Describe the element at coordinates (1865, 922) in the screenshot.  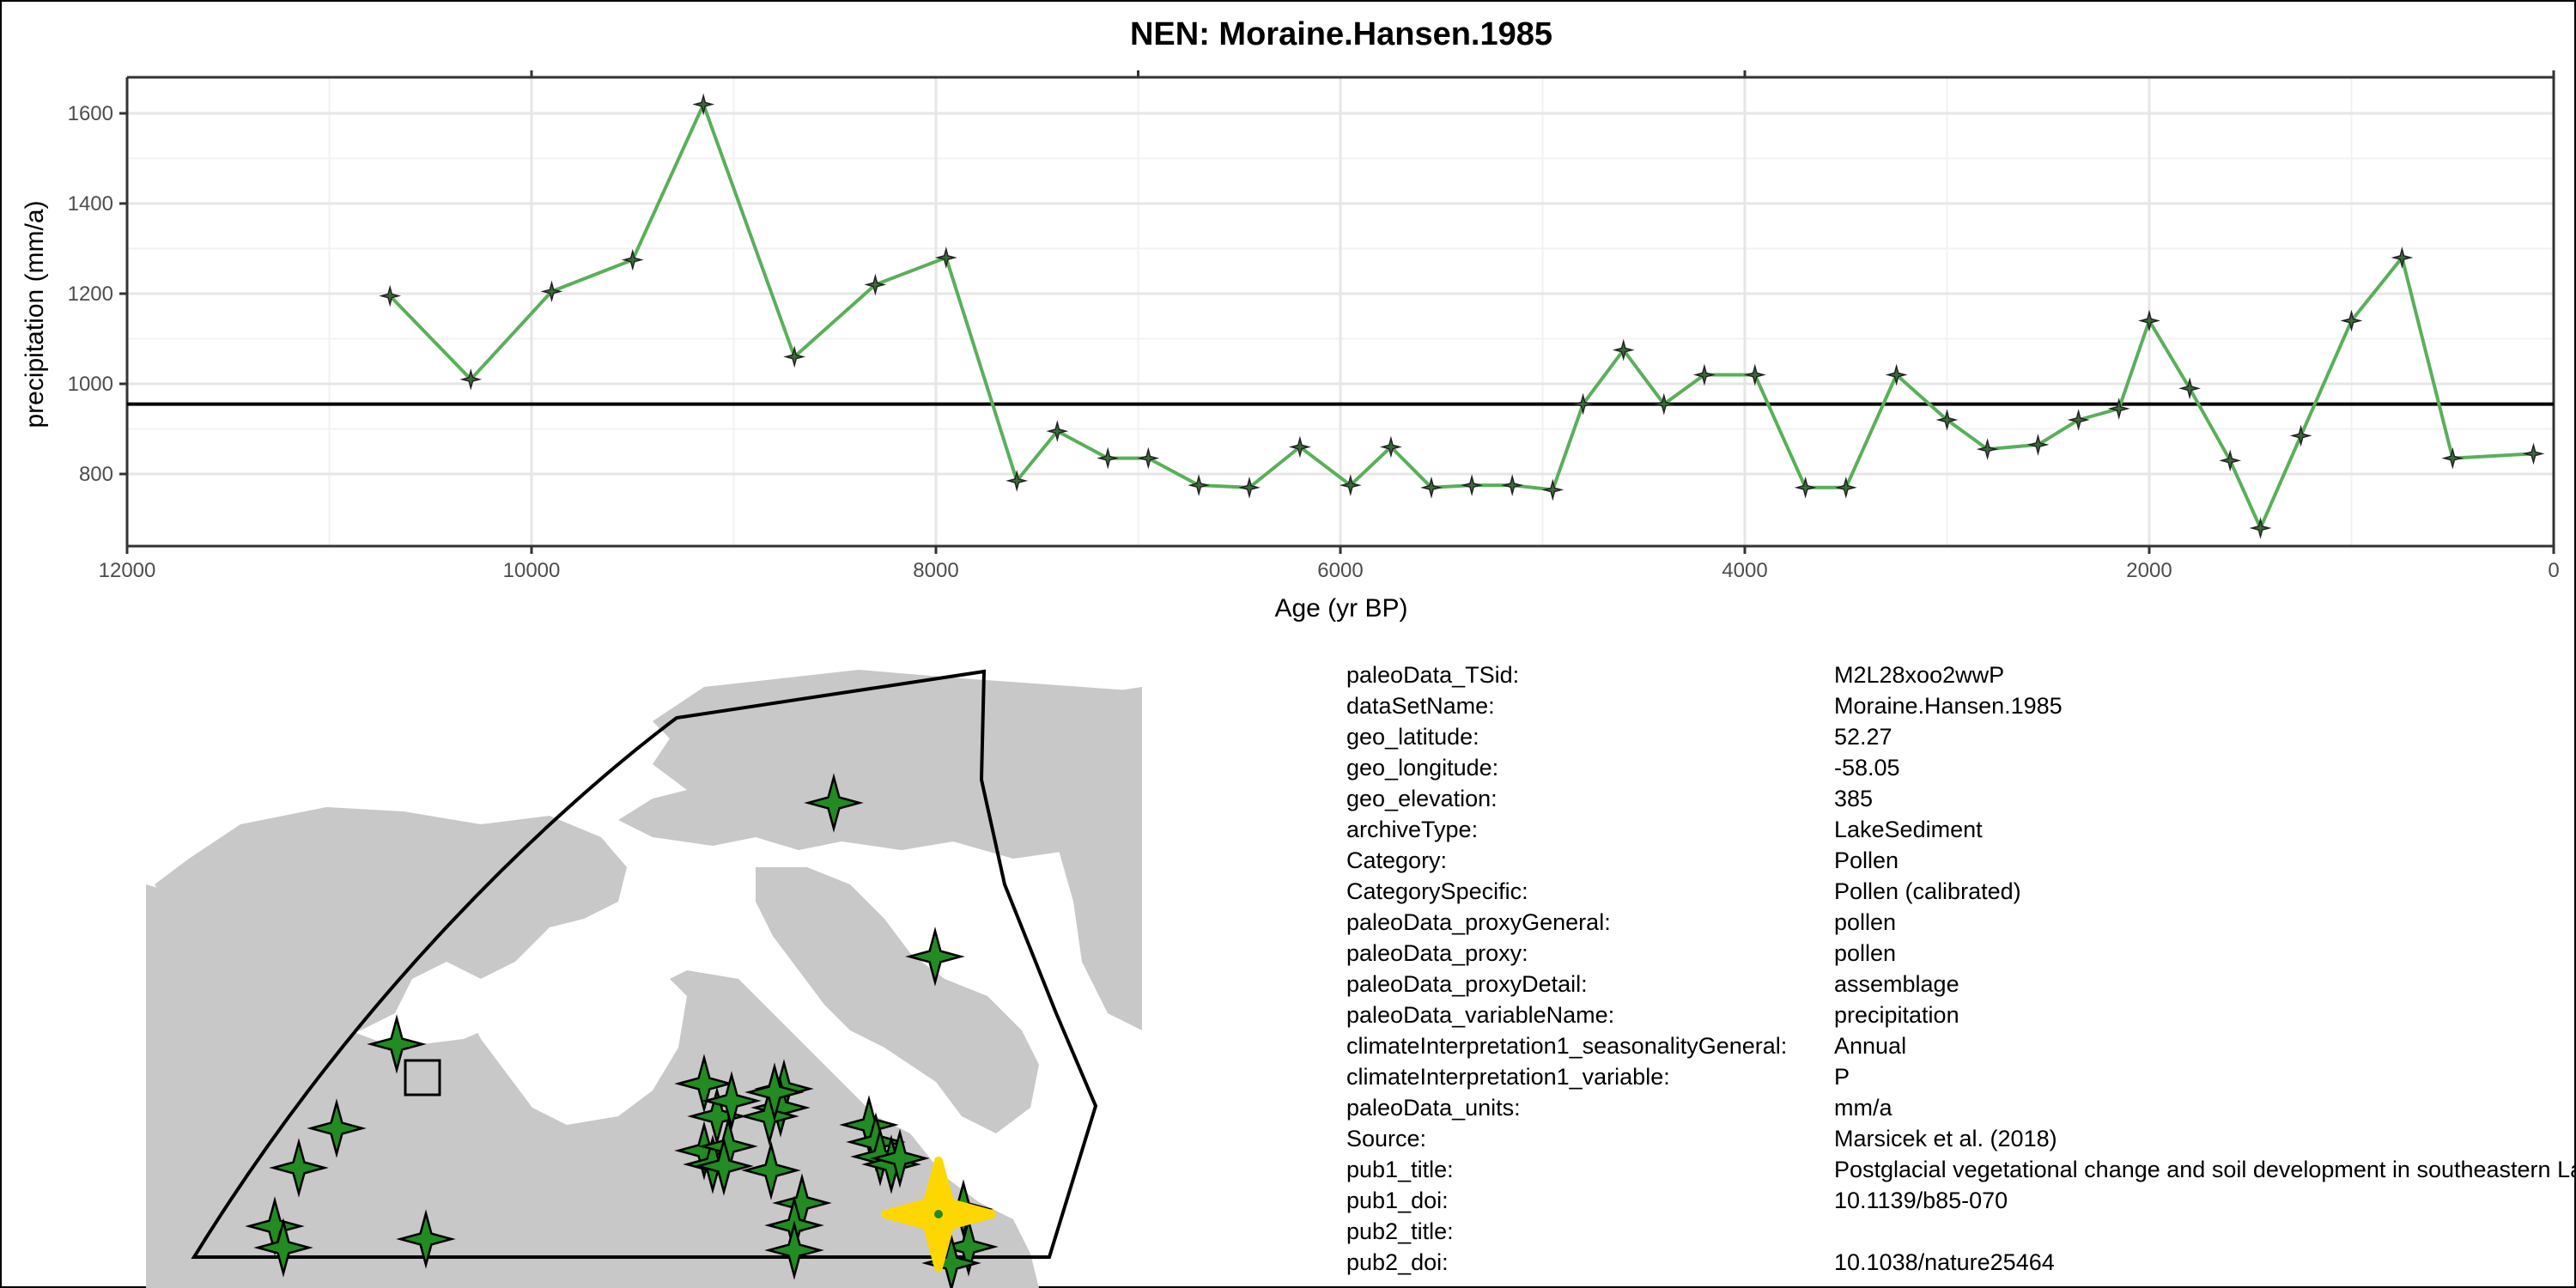
I see `metadata-value: pollen` at that location.